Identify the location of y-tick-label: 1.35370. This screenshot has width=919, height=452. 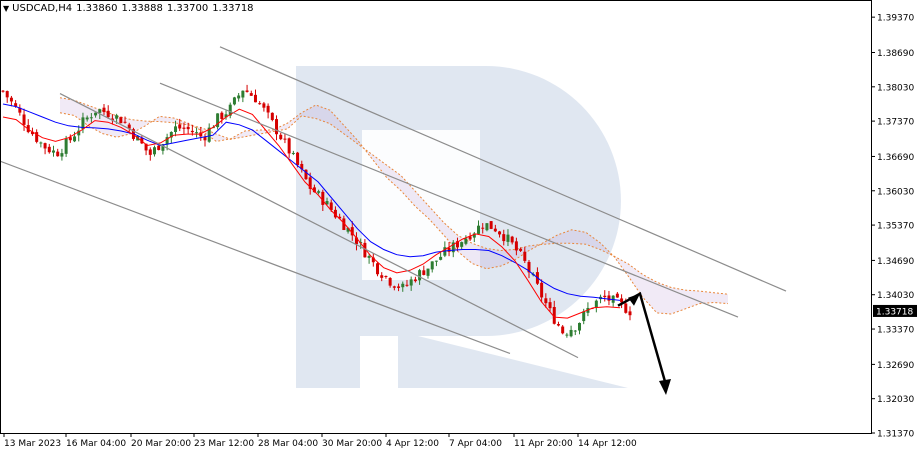
(895, 227).